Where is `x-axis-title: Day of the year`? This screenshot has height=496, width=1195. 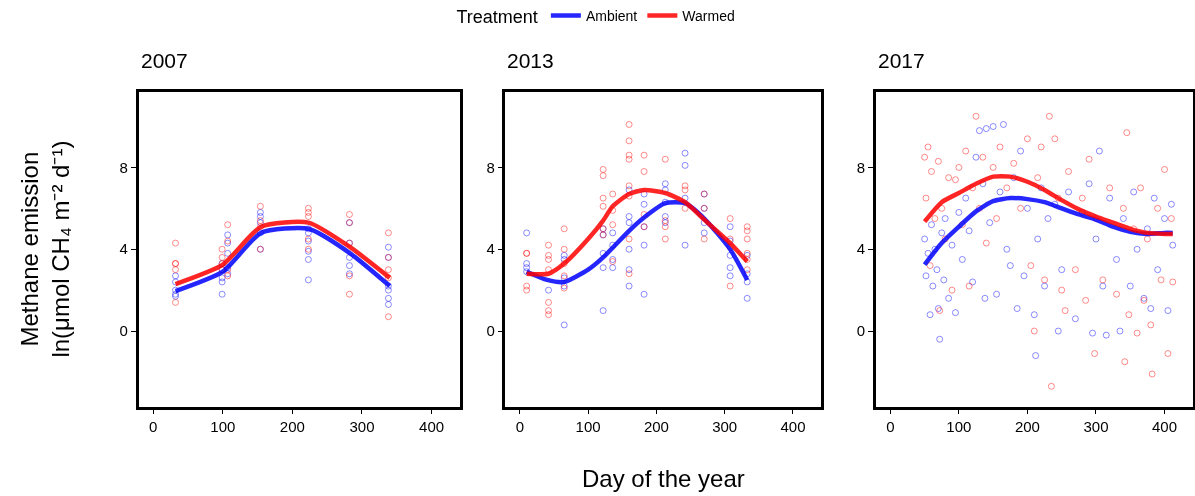
x-axis-title: Day of the year is located at coordinates (663, 478).